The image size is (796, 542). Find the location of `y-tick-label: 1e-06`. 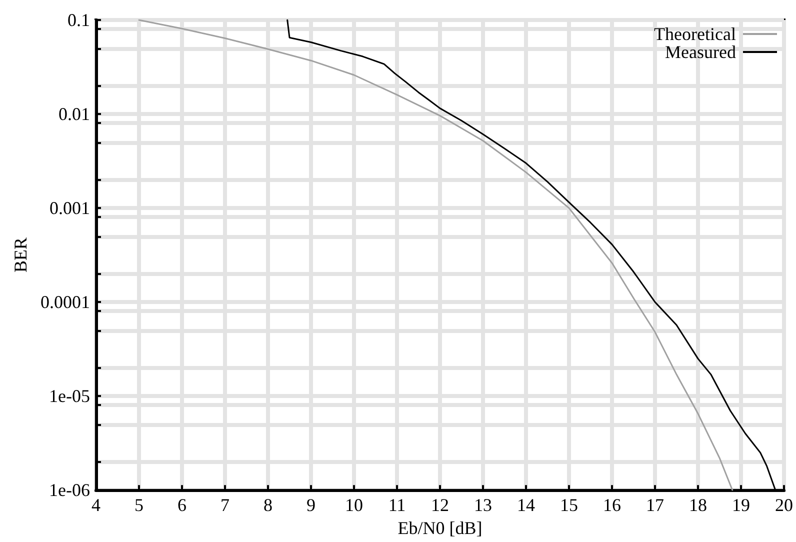

y-tick-label: 1e-06 is located at coordinates (69, 490).